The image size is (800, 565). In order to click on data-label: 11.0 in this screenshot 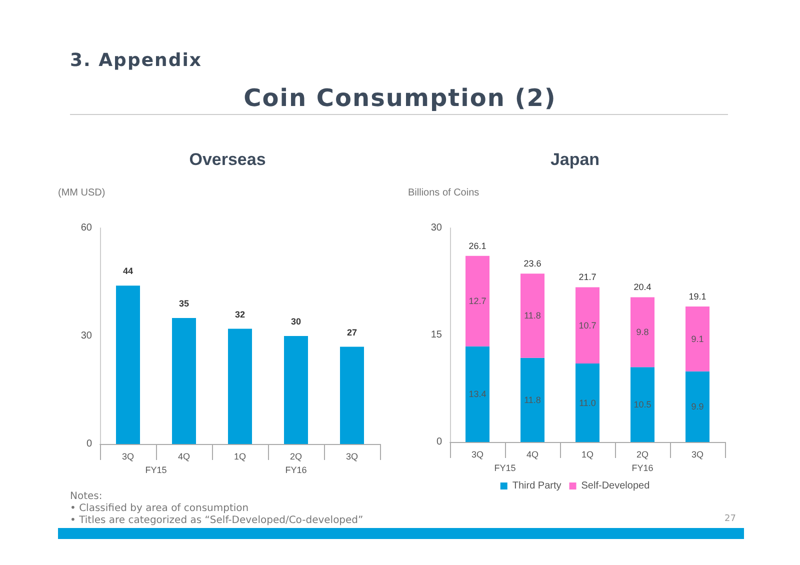, I will do `click(587, 403)`.